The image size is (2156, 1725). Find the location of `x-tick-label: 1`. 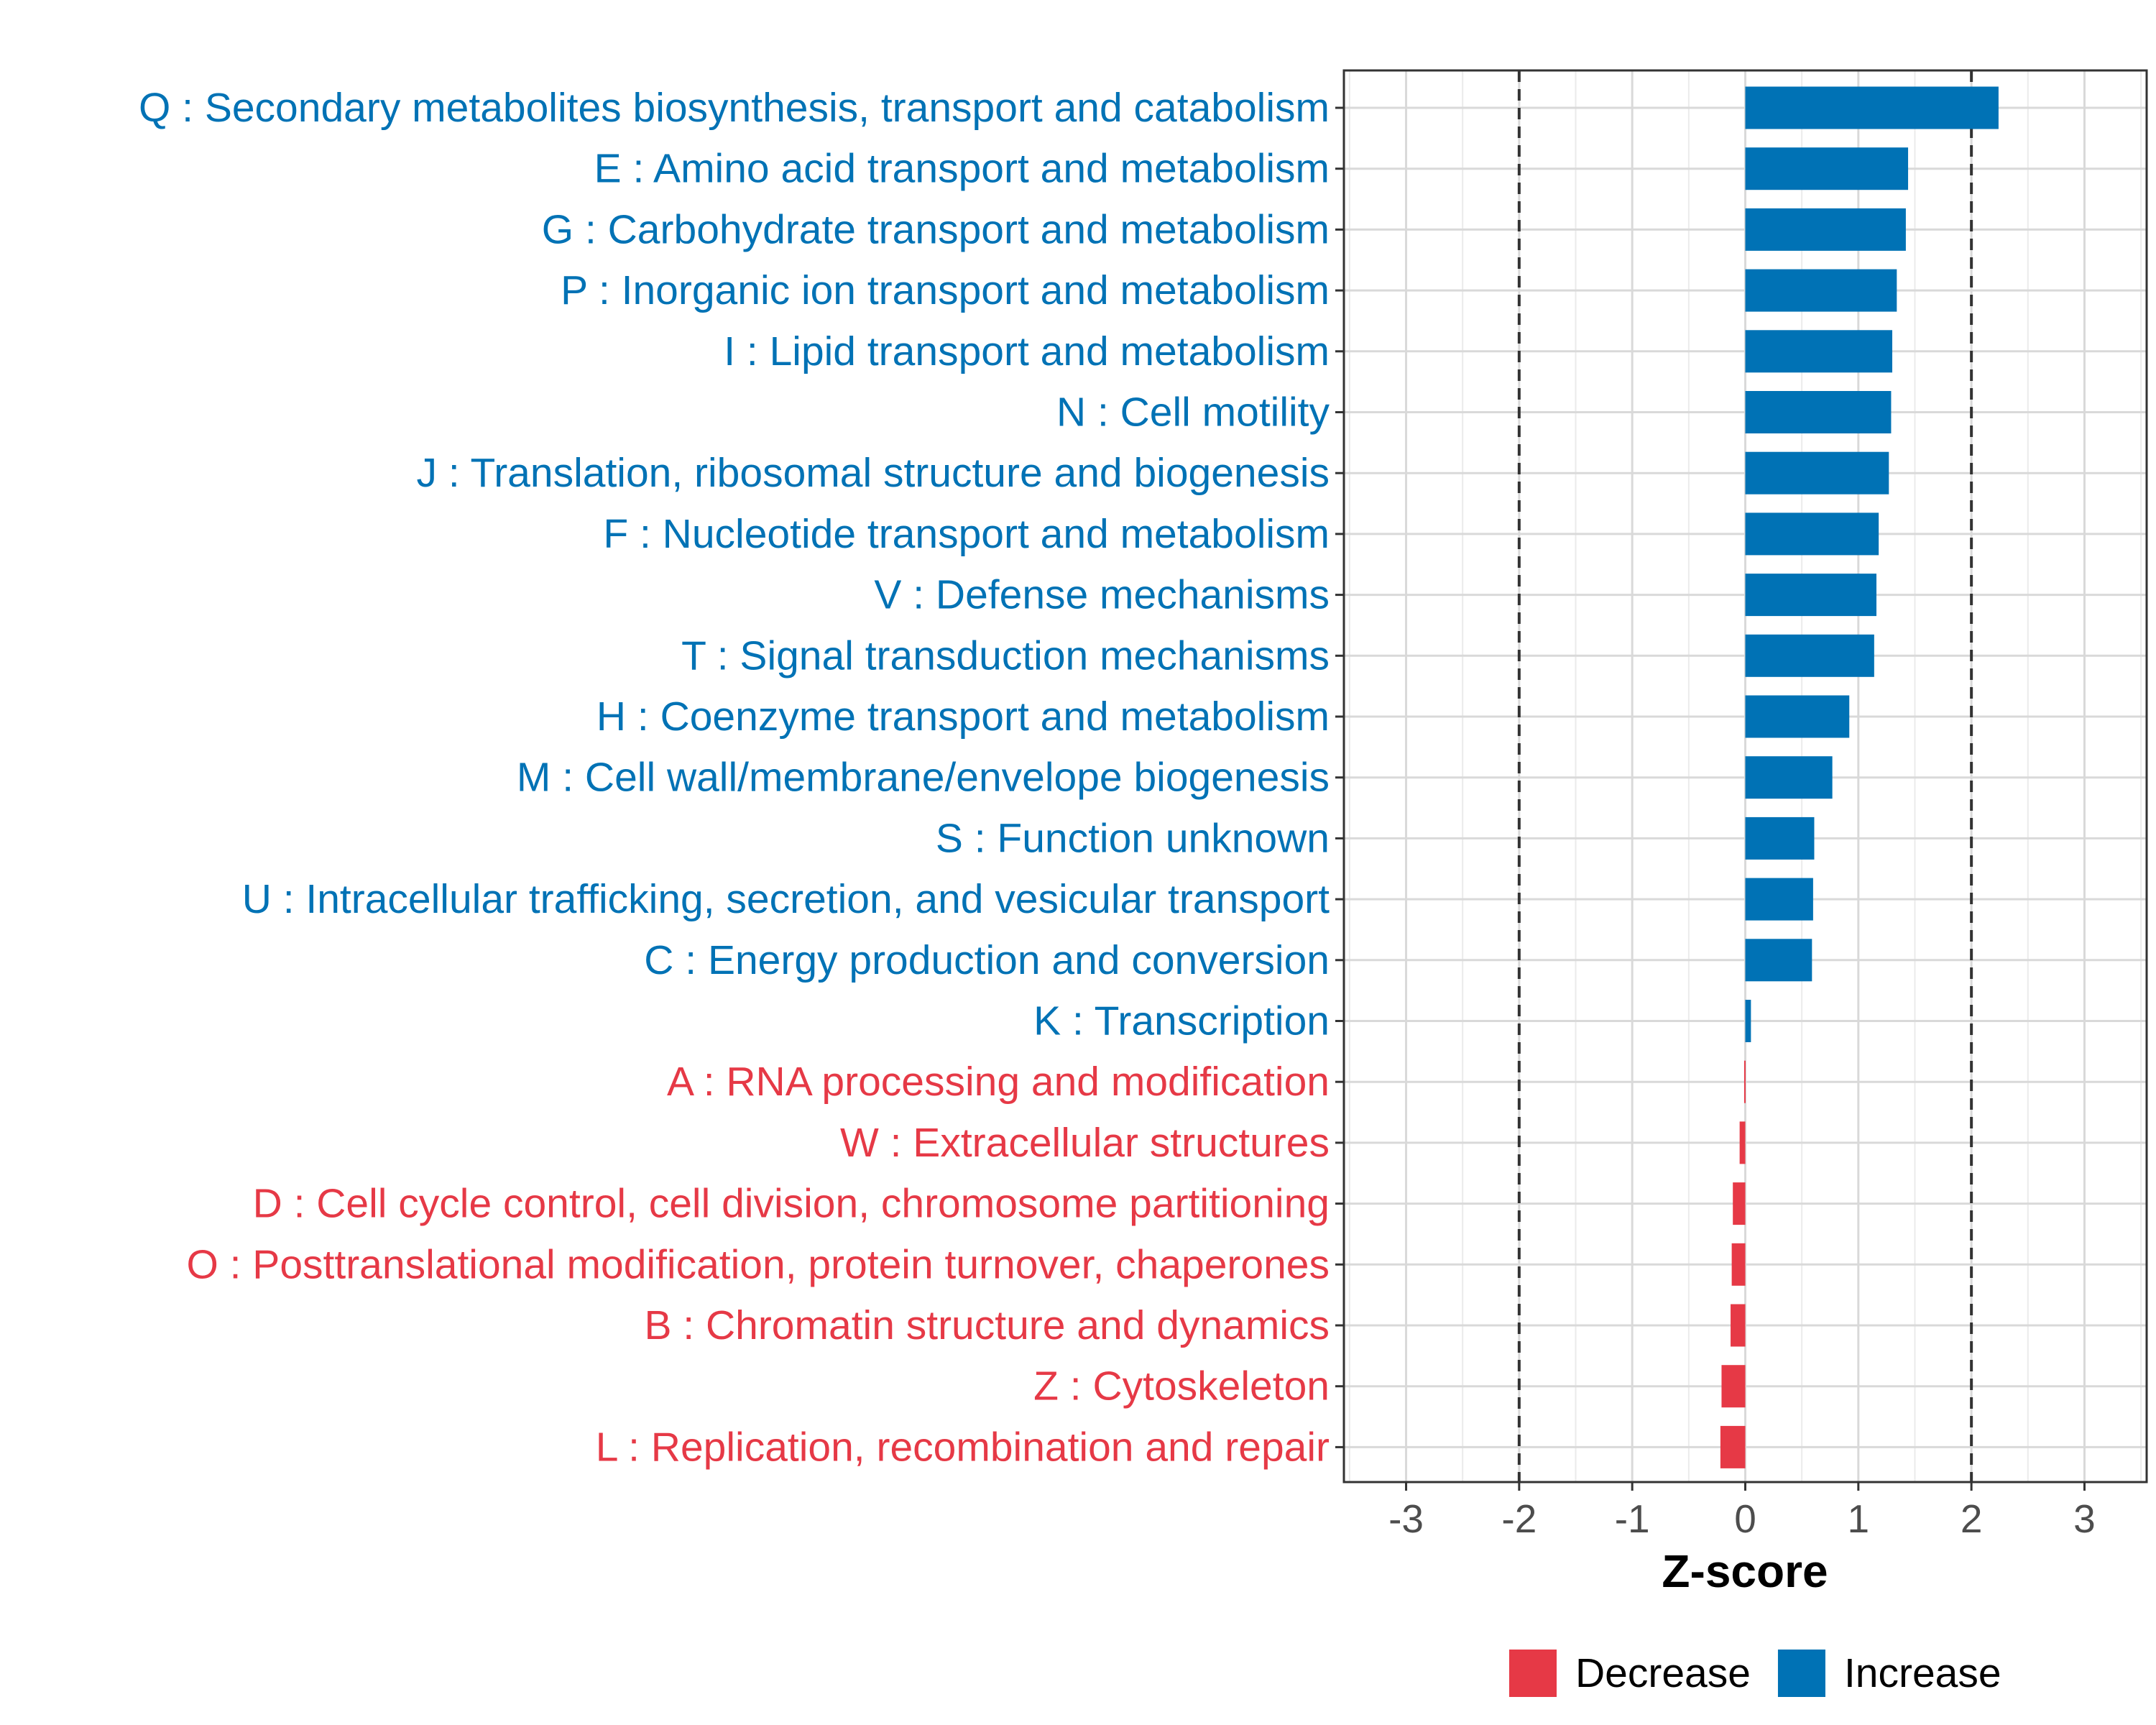

x-tick-label: 1 is located at coordinates (1859, 1518).